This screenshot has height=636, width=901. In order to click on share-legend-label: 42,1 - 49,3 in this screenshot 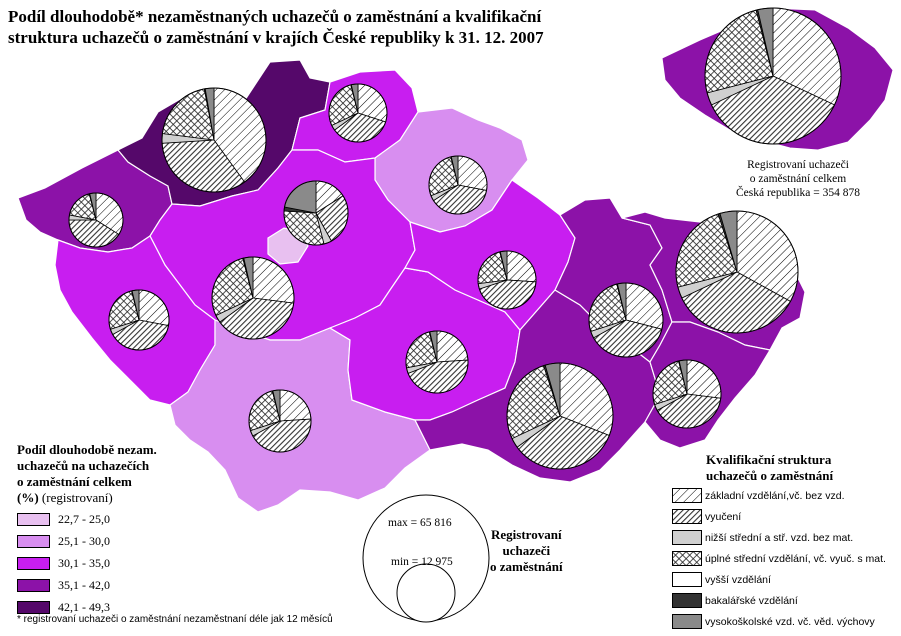, I will do `click(84, 607)`.